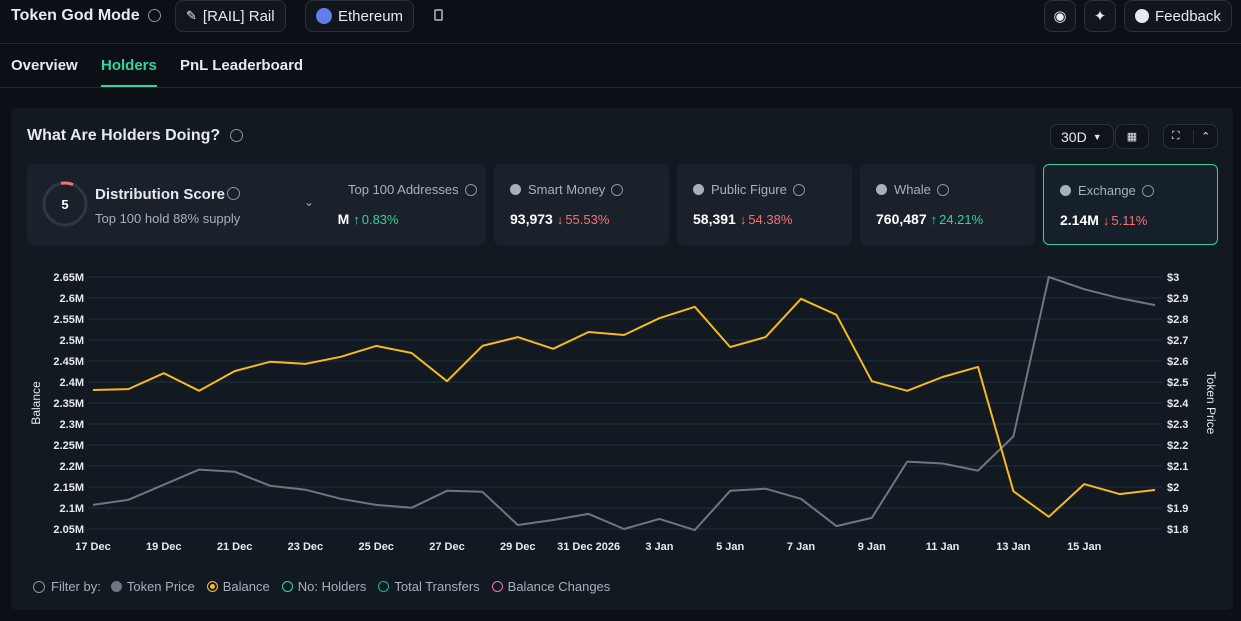 This screenshot has width=1241, height=621. Describe the element at coordinates (44, 65) in the screenshot. I see `tab: Overview` at that location.